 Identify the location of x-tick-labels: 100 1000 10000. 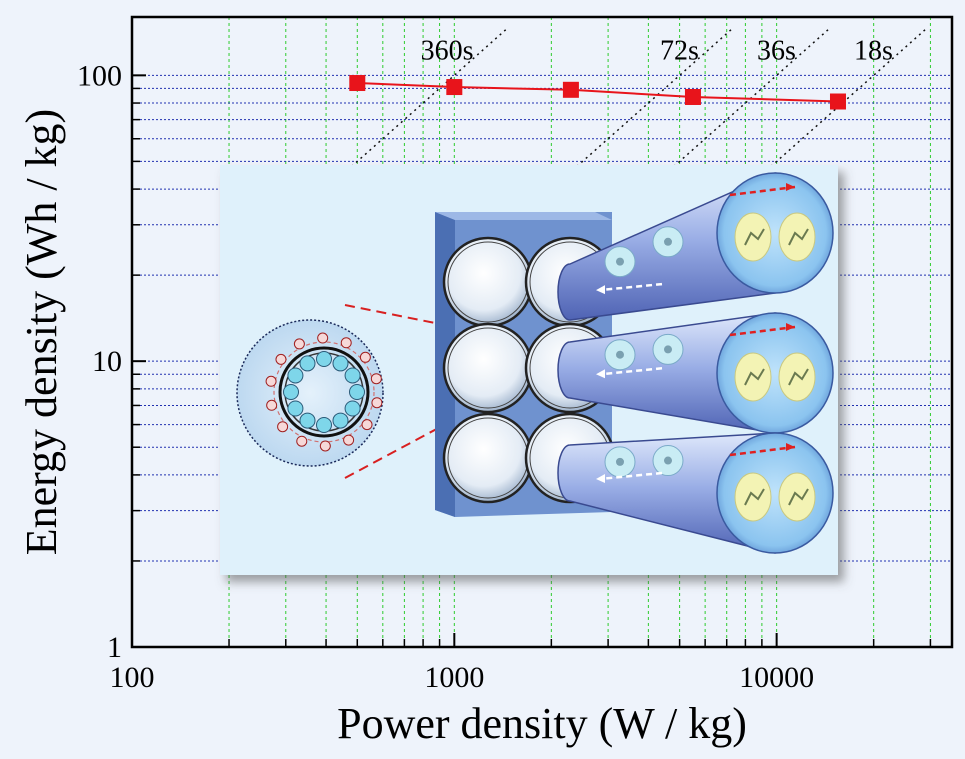
(462, 677).